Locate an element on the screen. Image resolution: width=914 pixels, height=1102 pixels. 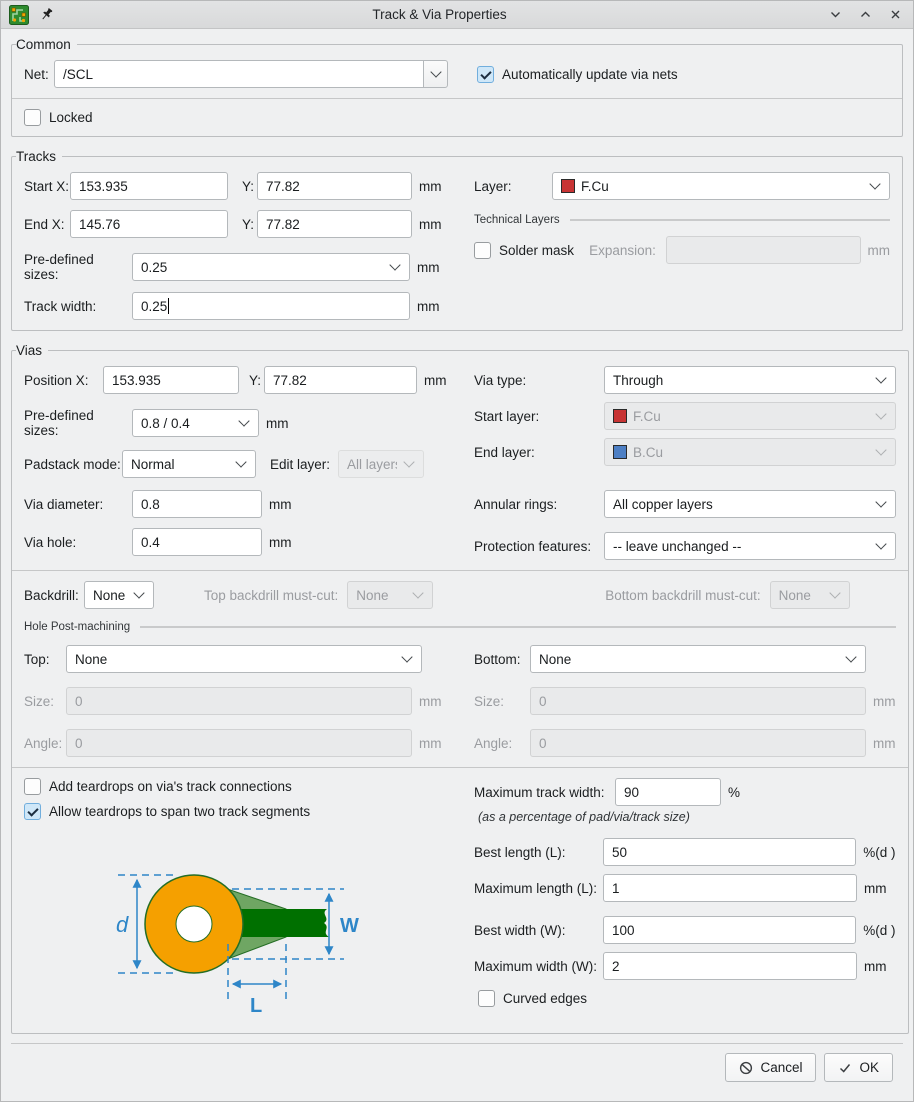
hole-bottom-angle-label: Angle: is located at coordinates (493, 743).